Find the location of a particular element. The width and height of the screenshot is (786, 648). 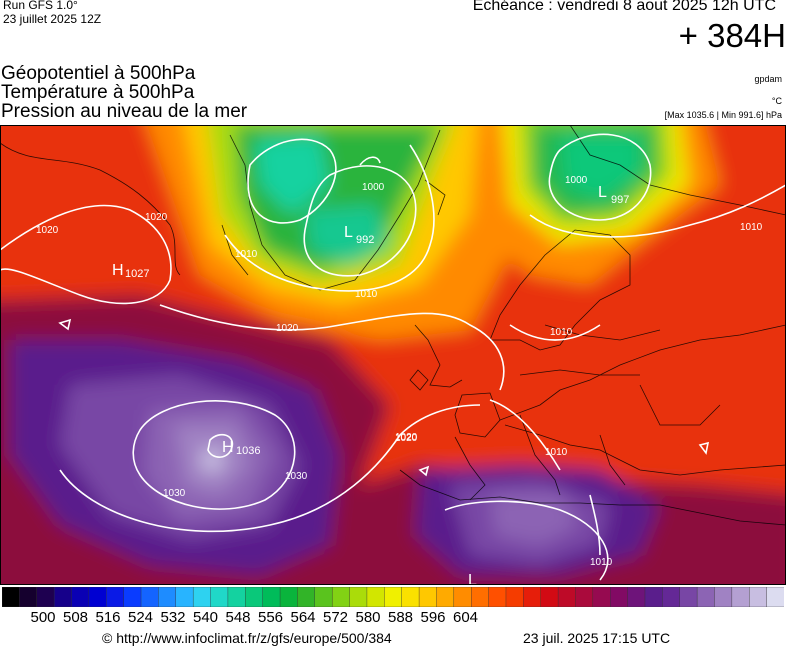

forecast-valid-time: Echéance : vendredi 8 aout 2025 12h UTC is located at coordinates (624, 7).